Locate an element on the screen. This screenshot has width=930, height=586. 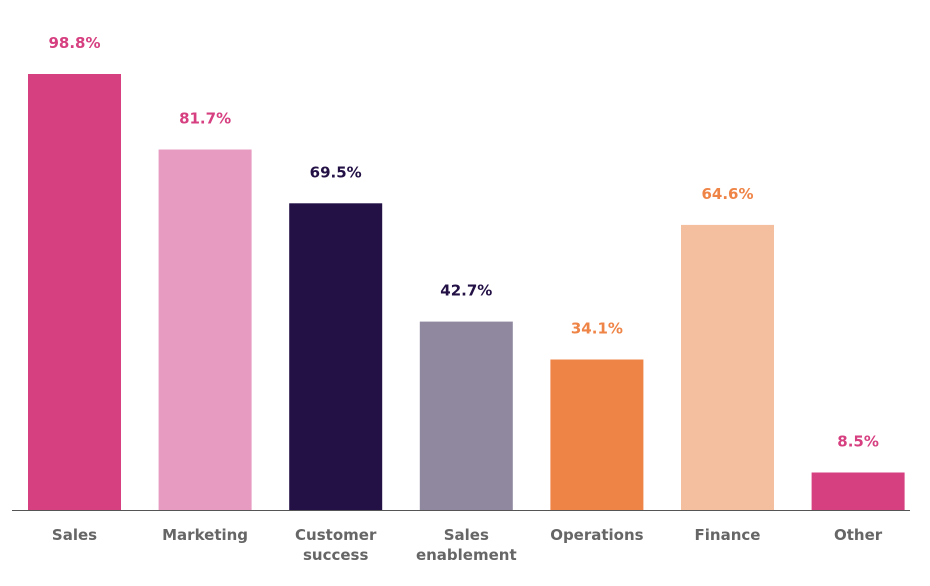
value-label-3: 42.7% is located at coordinates (466, 291).